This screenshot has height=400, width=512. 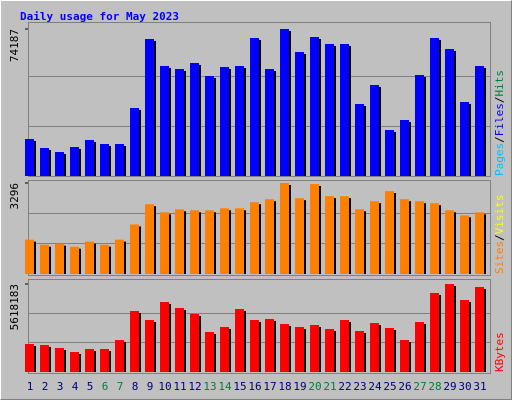 I want to click on x-tick-label: 18, so click(x=284, y=386).